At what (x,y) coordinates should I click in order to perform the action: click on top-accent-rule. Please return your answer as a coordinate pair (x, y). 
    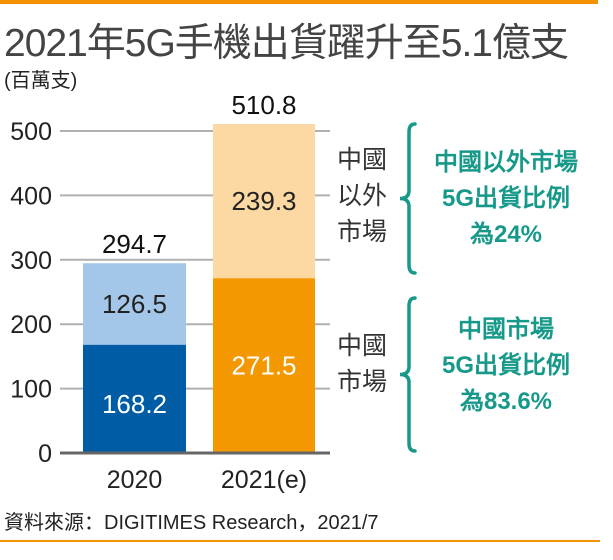
    Looking at the image, I should click on (299, 2).